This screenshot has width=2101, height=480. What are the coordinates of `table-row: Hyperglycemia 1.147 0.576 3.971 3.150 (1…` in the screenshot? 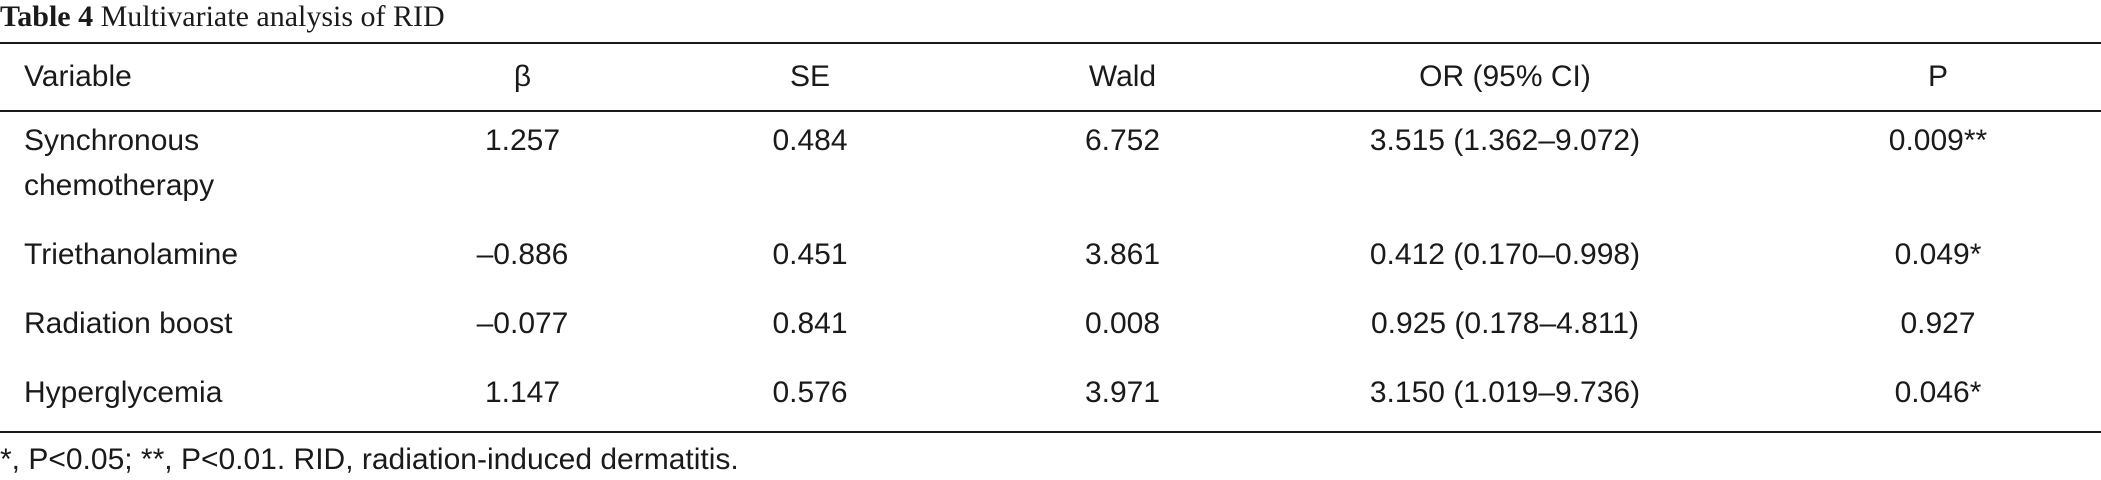 It's located at (1050, 397).